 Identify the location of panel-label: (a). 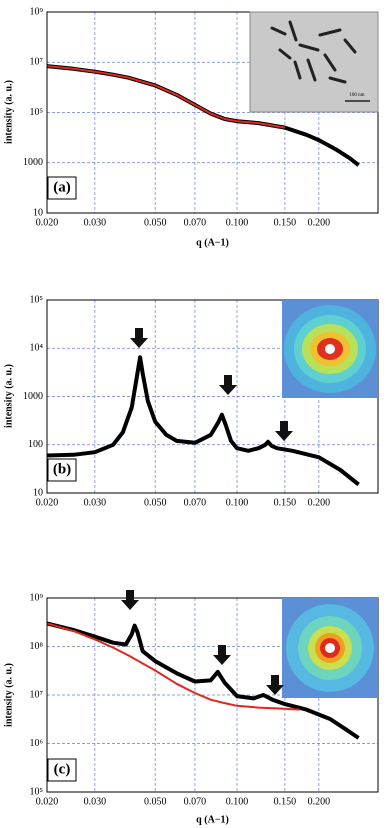
(62, 187).